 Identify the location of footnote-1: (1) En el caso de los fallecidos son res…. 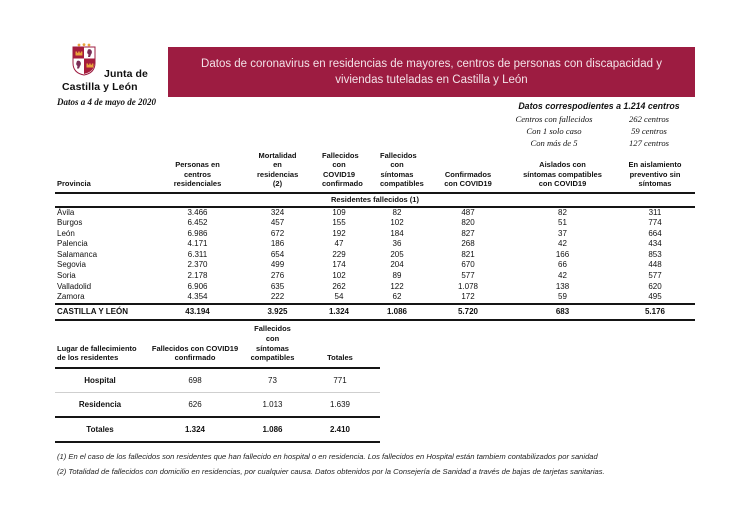
(327, 456).